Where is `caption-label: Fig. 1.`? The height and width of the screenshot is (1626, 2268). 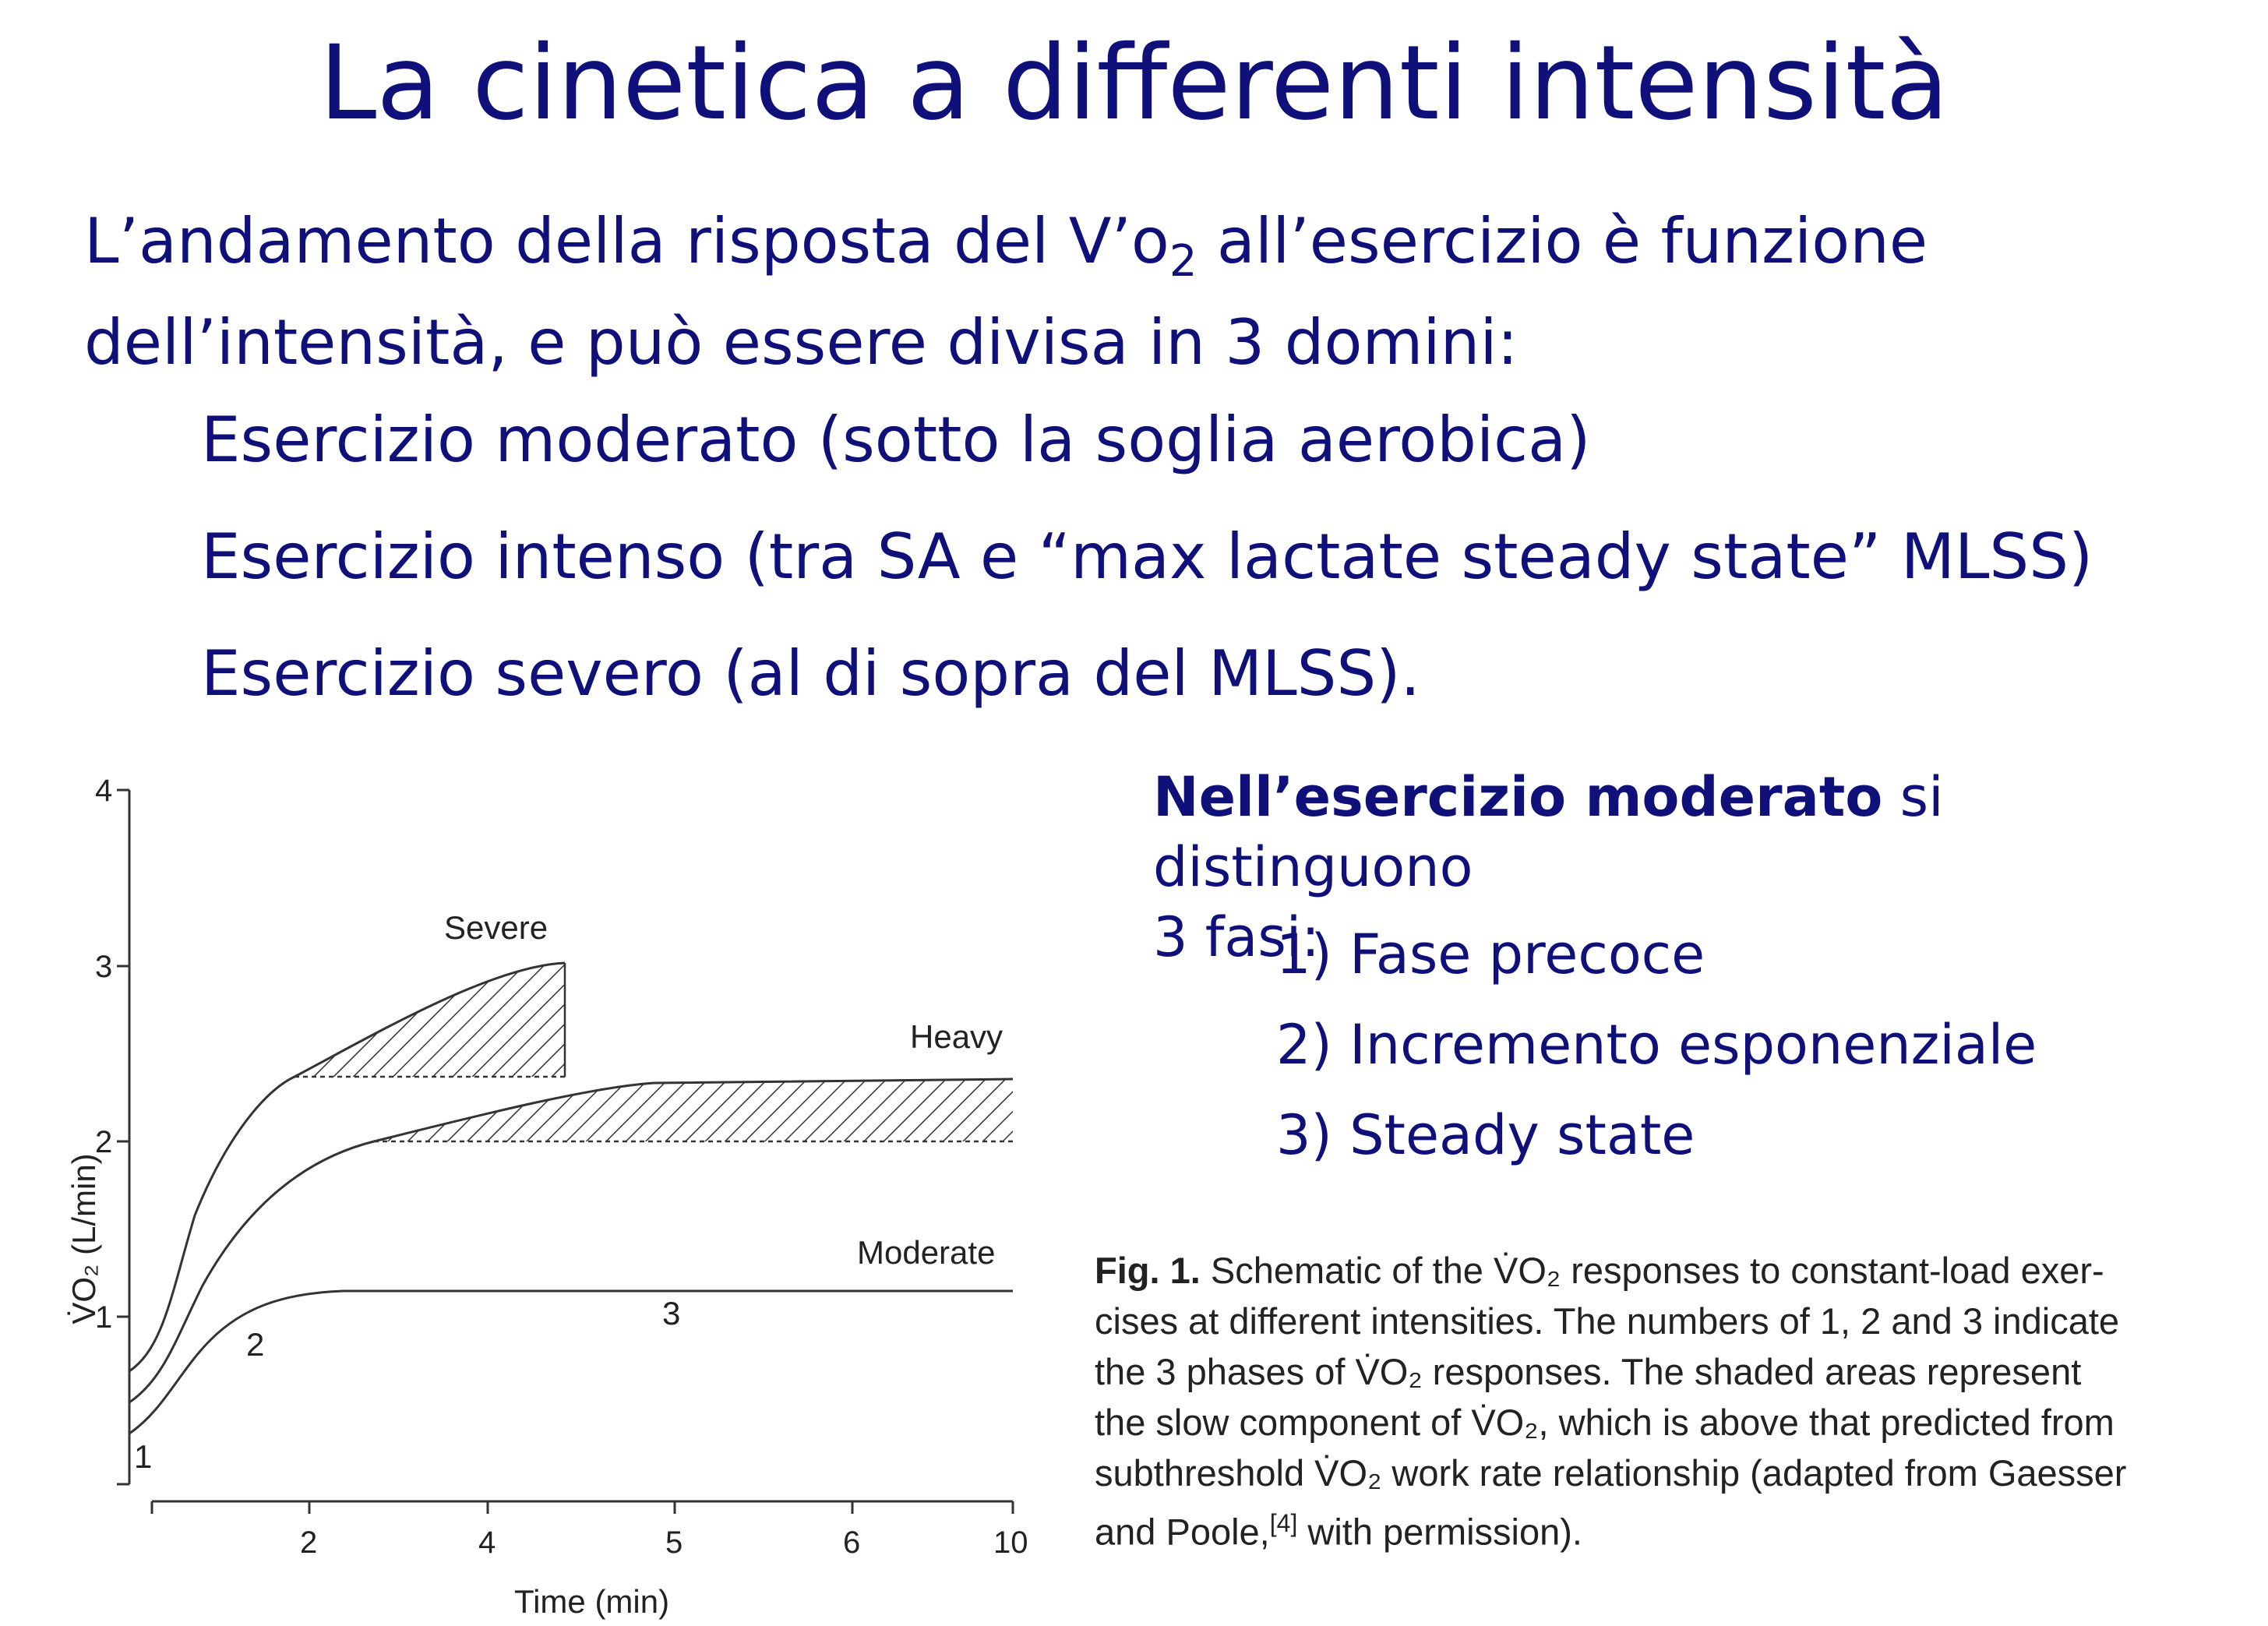
caption-label: Fig. 1. is located at coordinates (1148, 1270).